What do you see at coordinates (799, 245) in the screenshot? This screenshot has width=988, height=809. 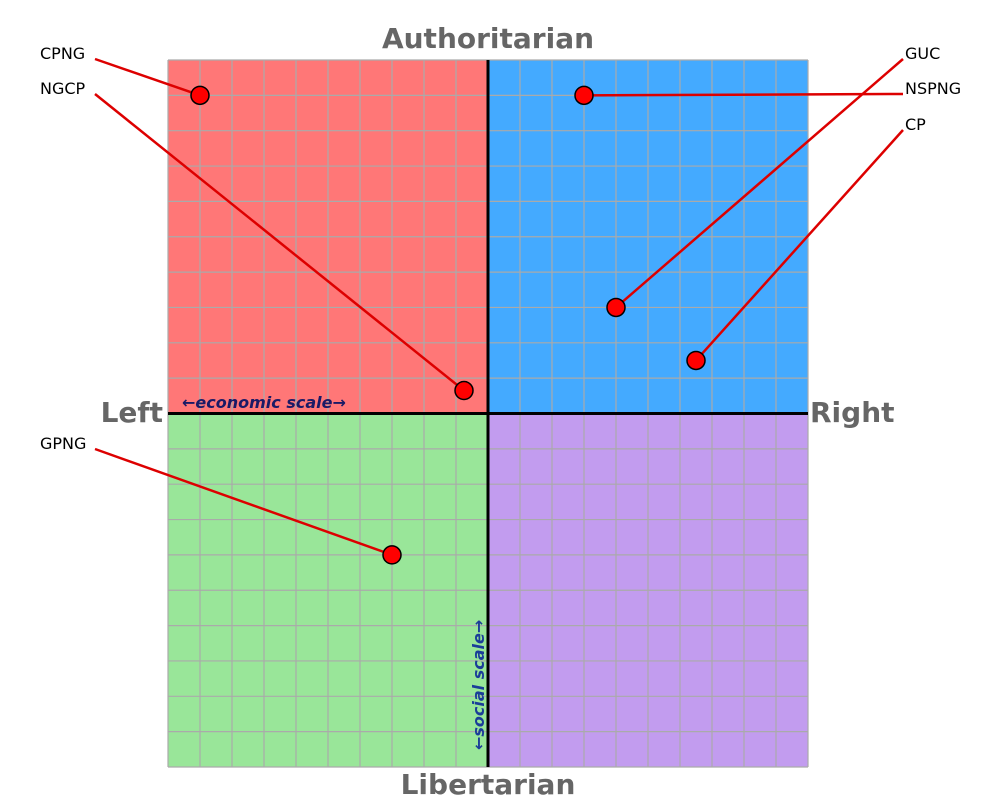 I see `leader-line-cp` at bounding box center [799, 245].